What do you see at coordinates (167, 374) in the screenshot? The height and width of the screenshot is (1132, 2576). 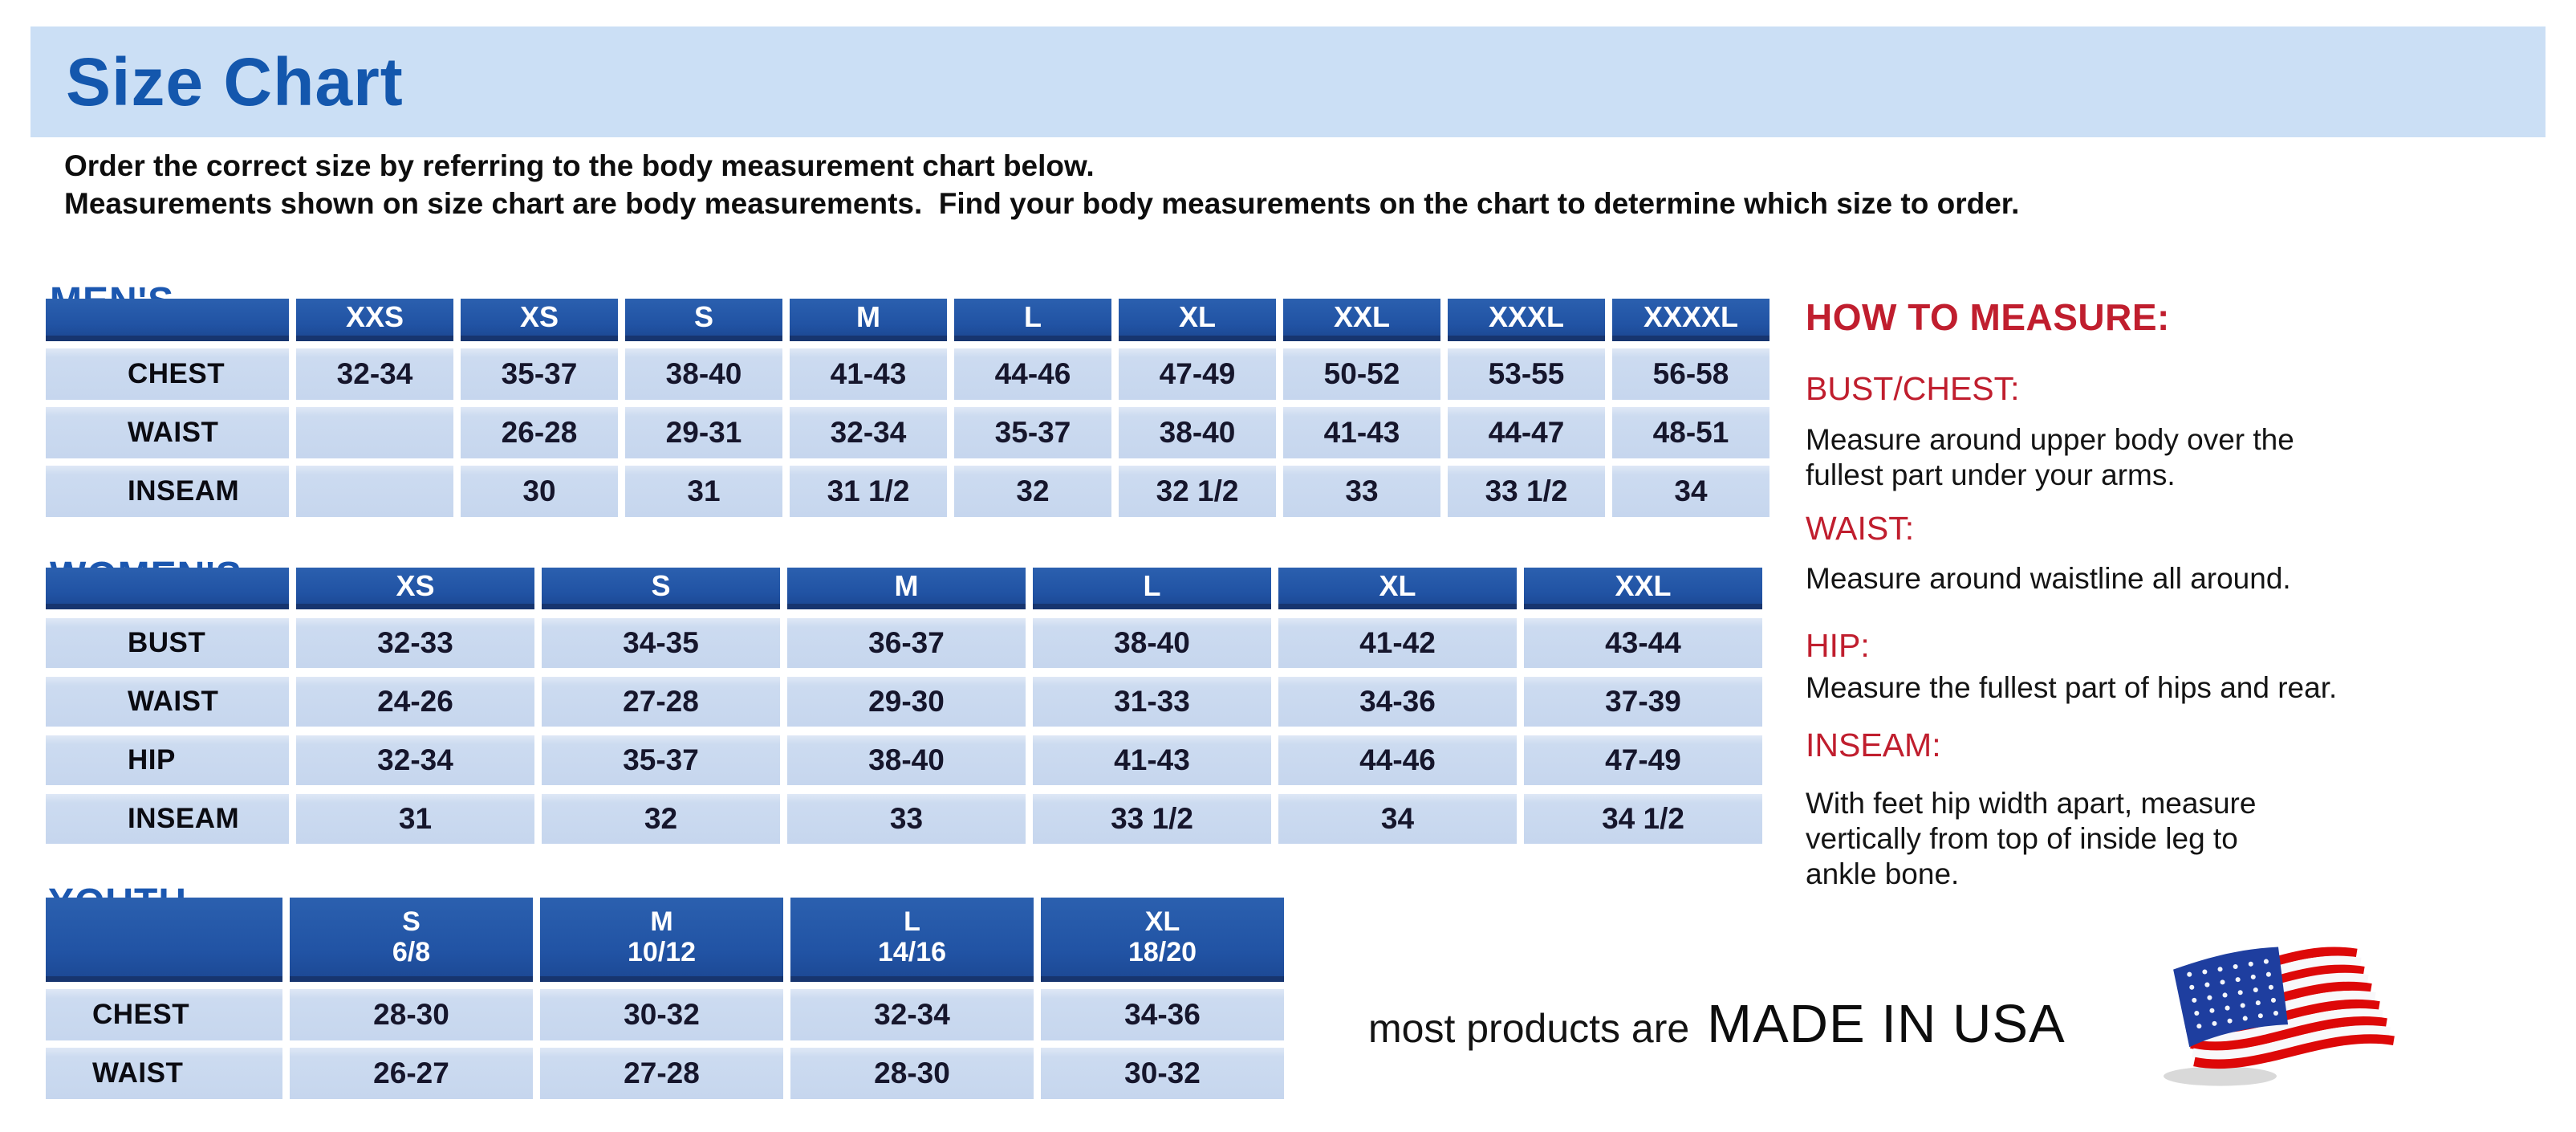 I see `mens-row-label-chest: CHEST` at bounding box center [167, 374].